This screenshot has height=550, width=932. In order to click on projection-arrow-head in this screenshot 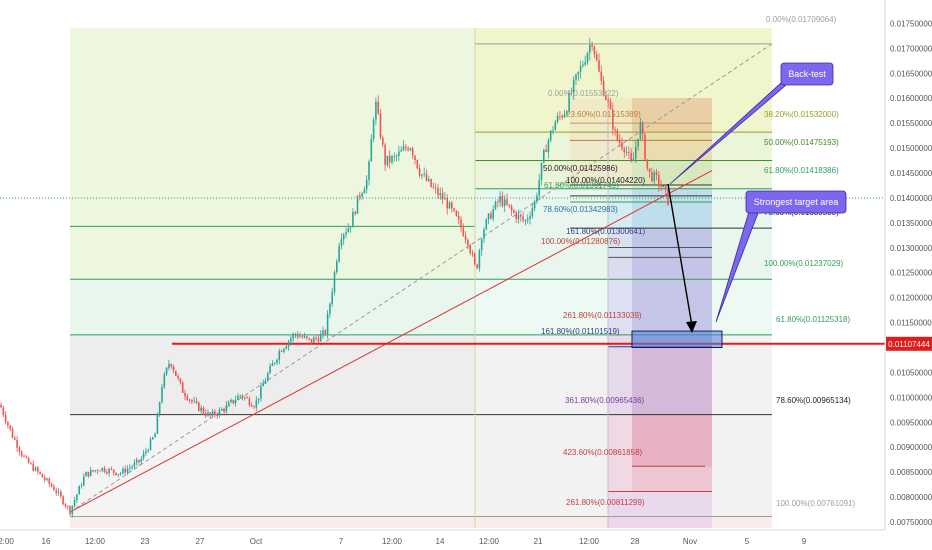, I will do `click(691, 327)`.